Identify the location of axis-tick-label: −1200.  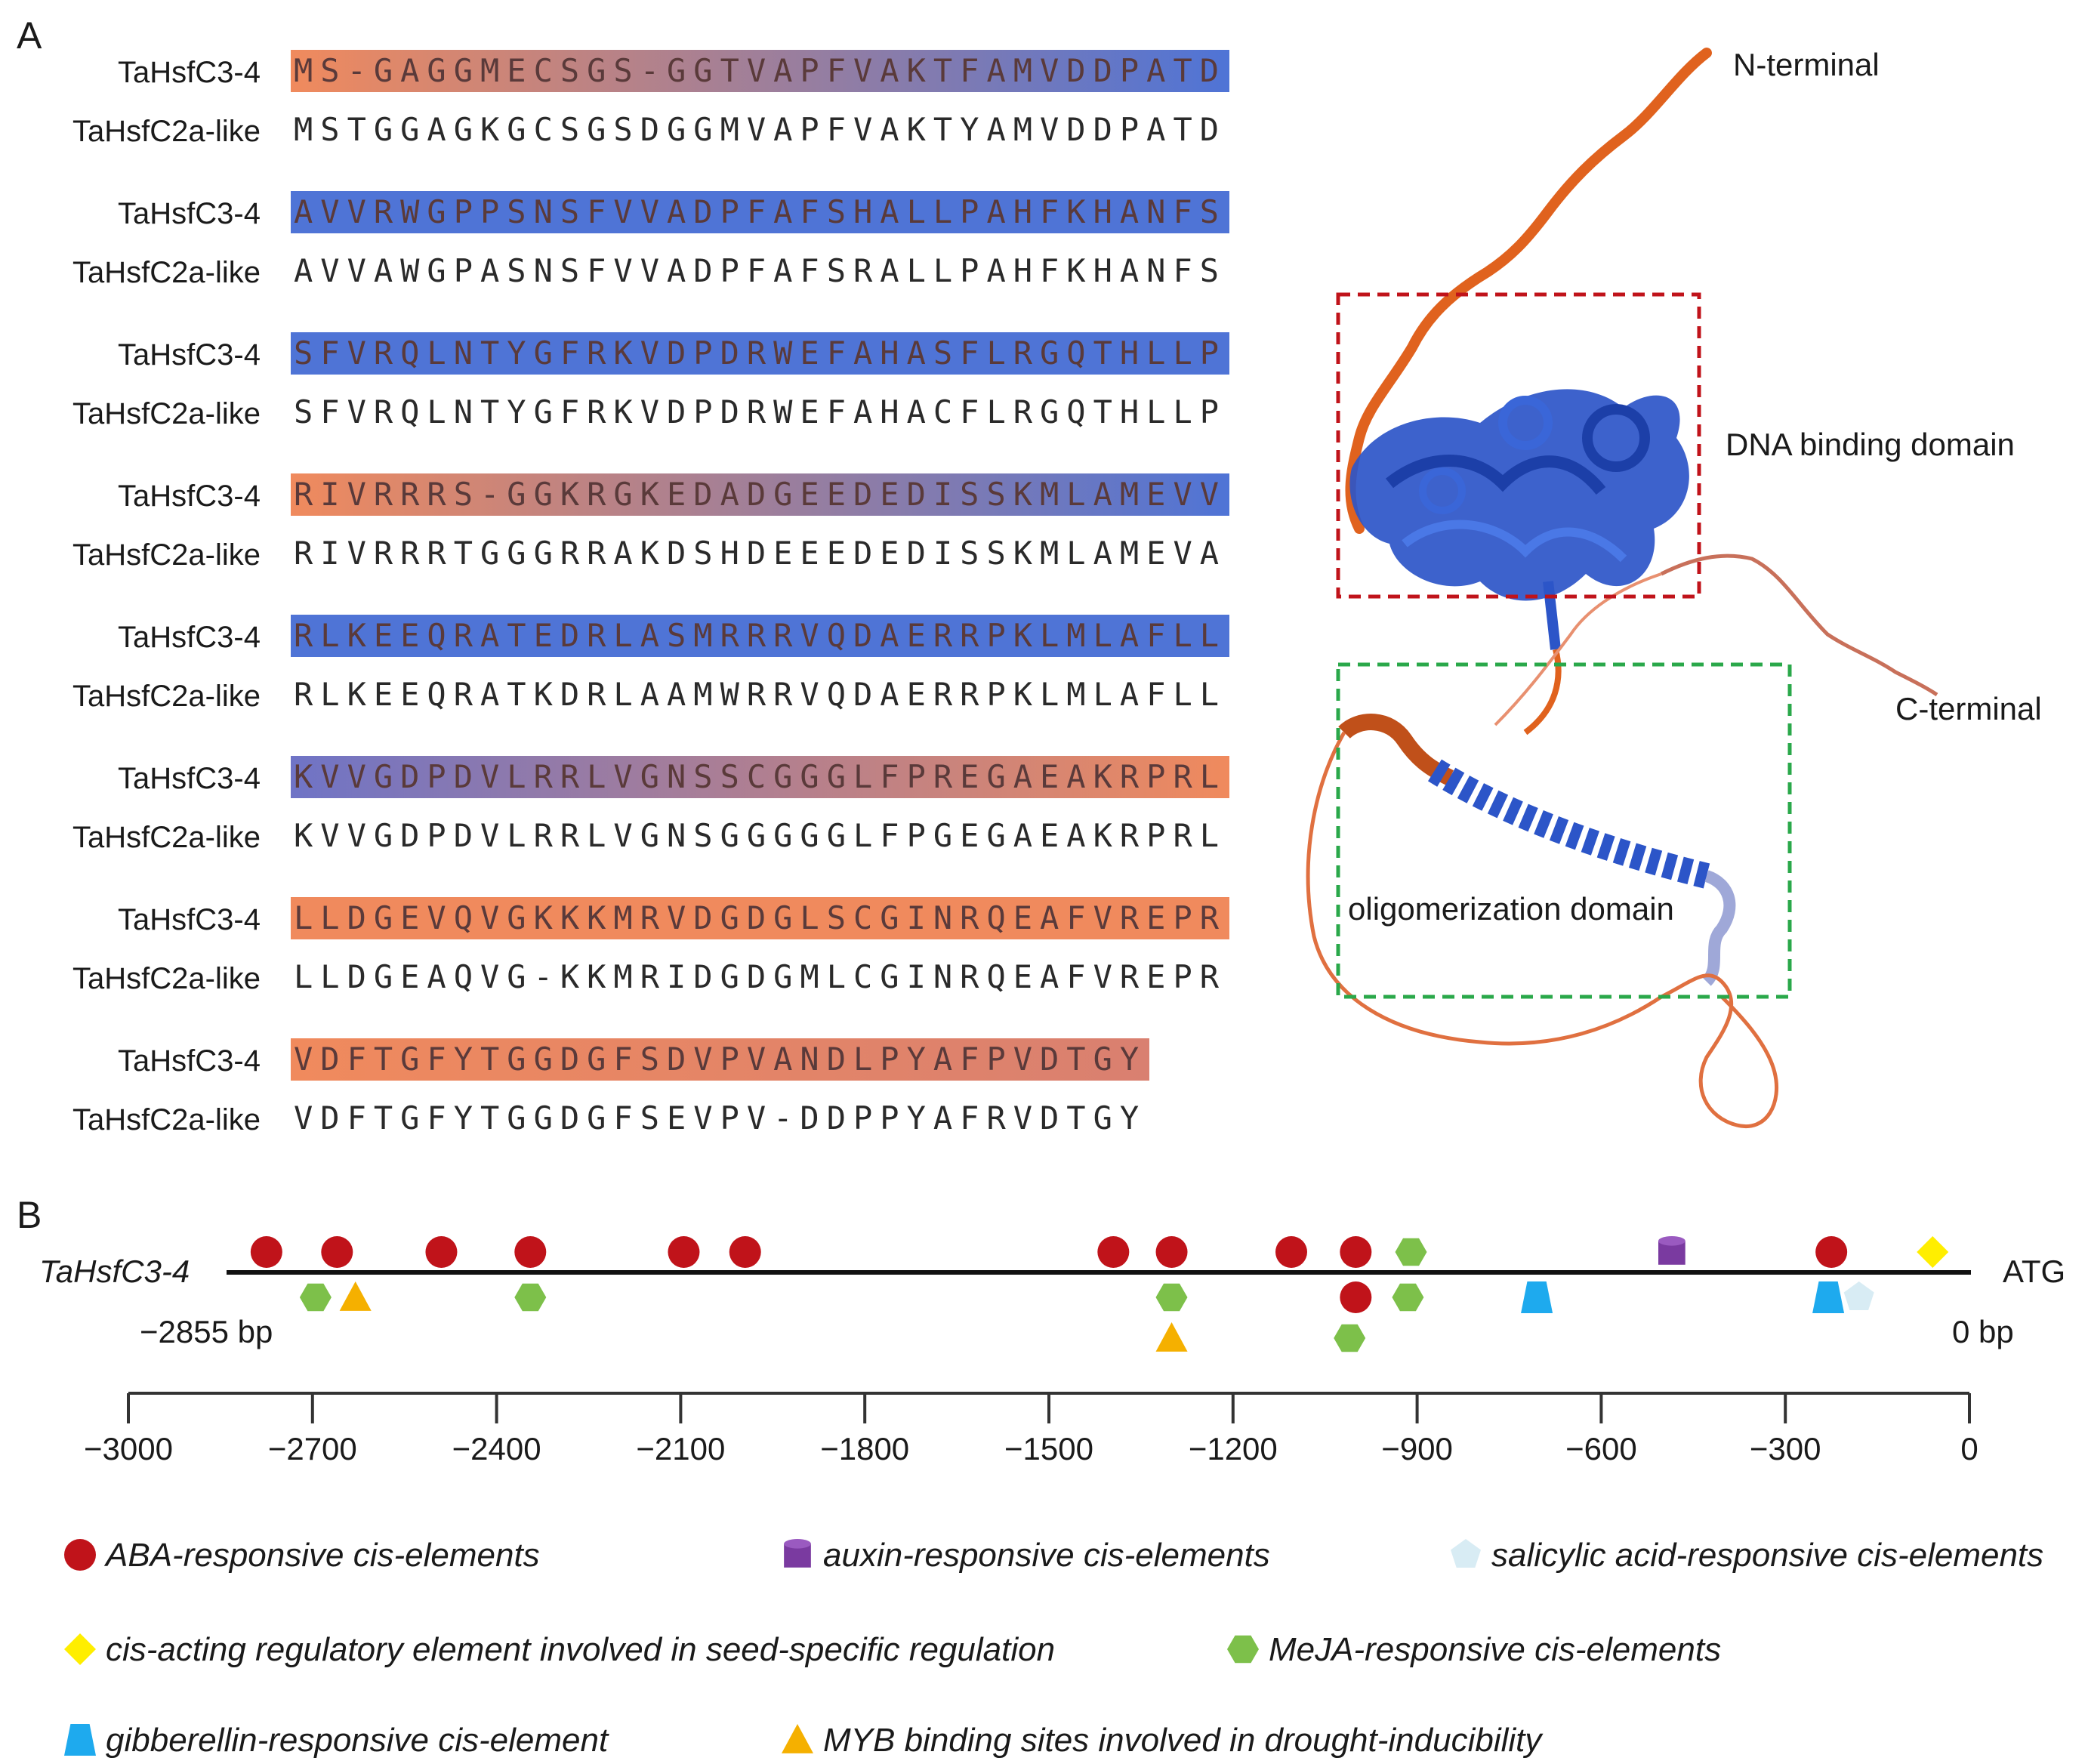
(1233, 1448).